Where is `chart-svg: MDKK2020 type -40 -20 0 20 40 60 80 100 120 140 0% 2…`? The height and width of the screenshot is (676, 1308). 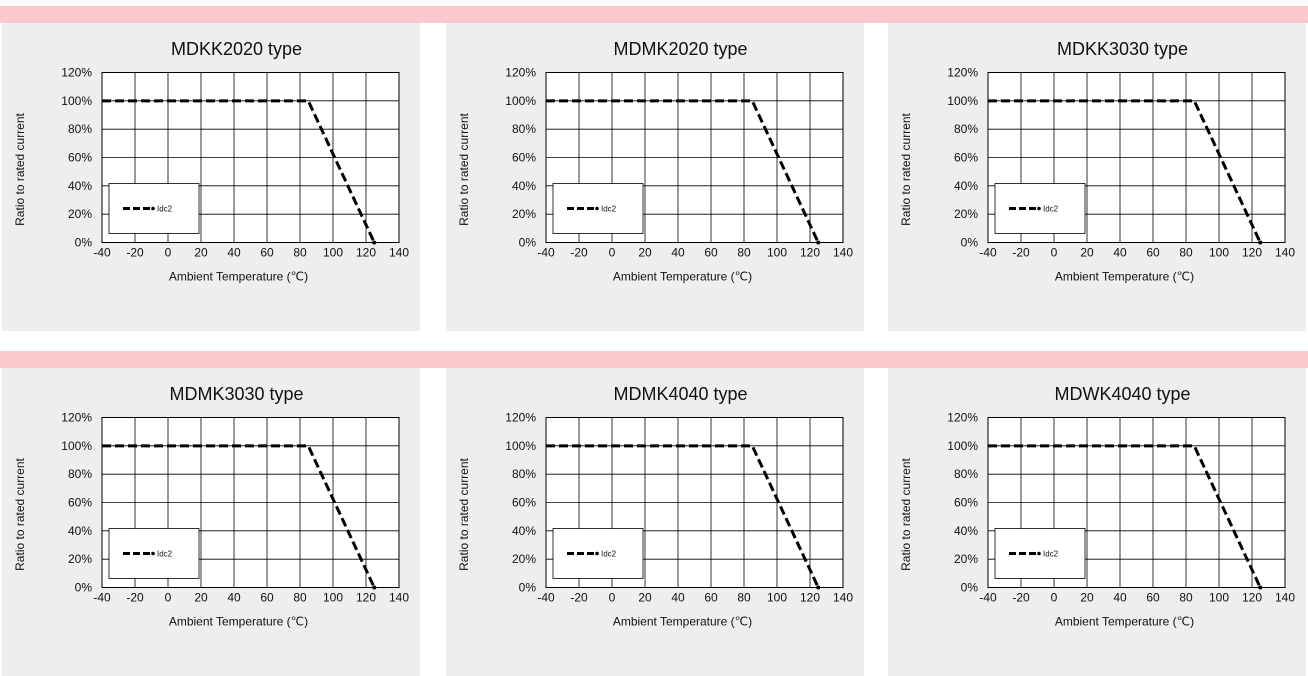
chart-svg: MDKK2020 type -40 -20 0 20 40 60 80 100 120 140 0% 2… is located at coordinates (211, 161).